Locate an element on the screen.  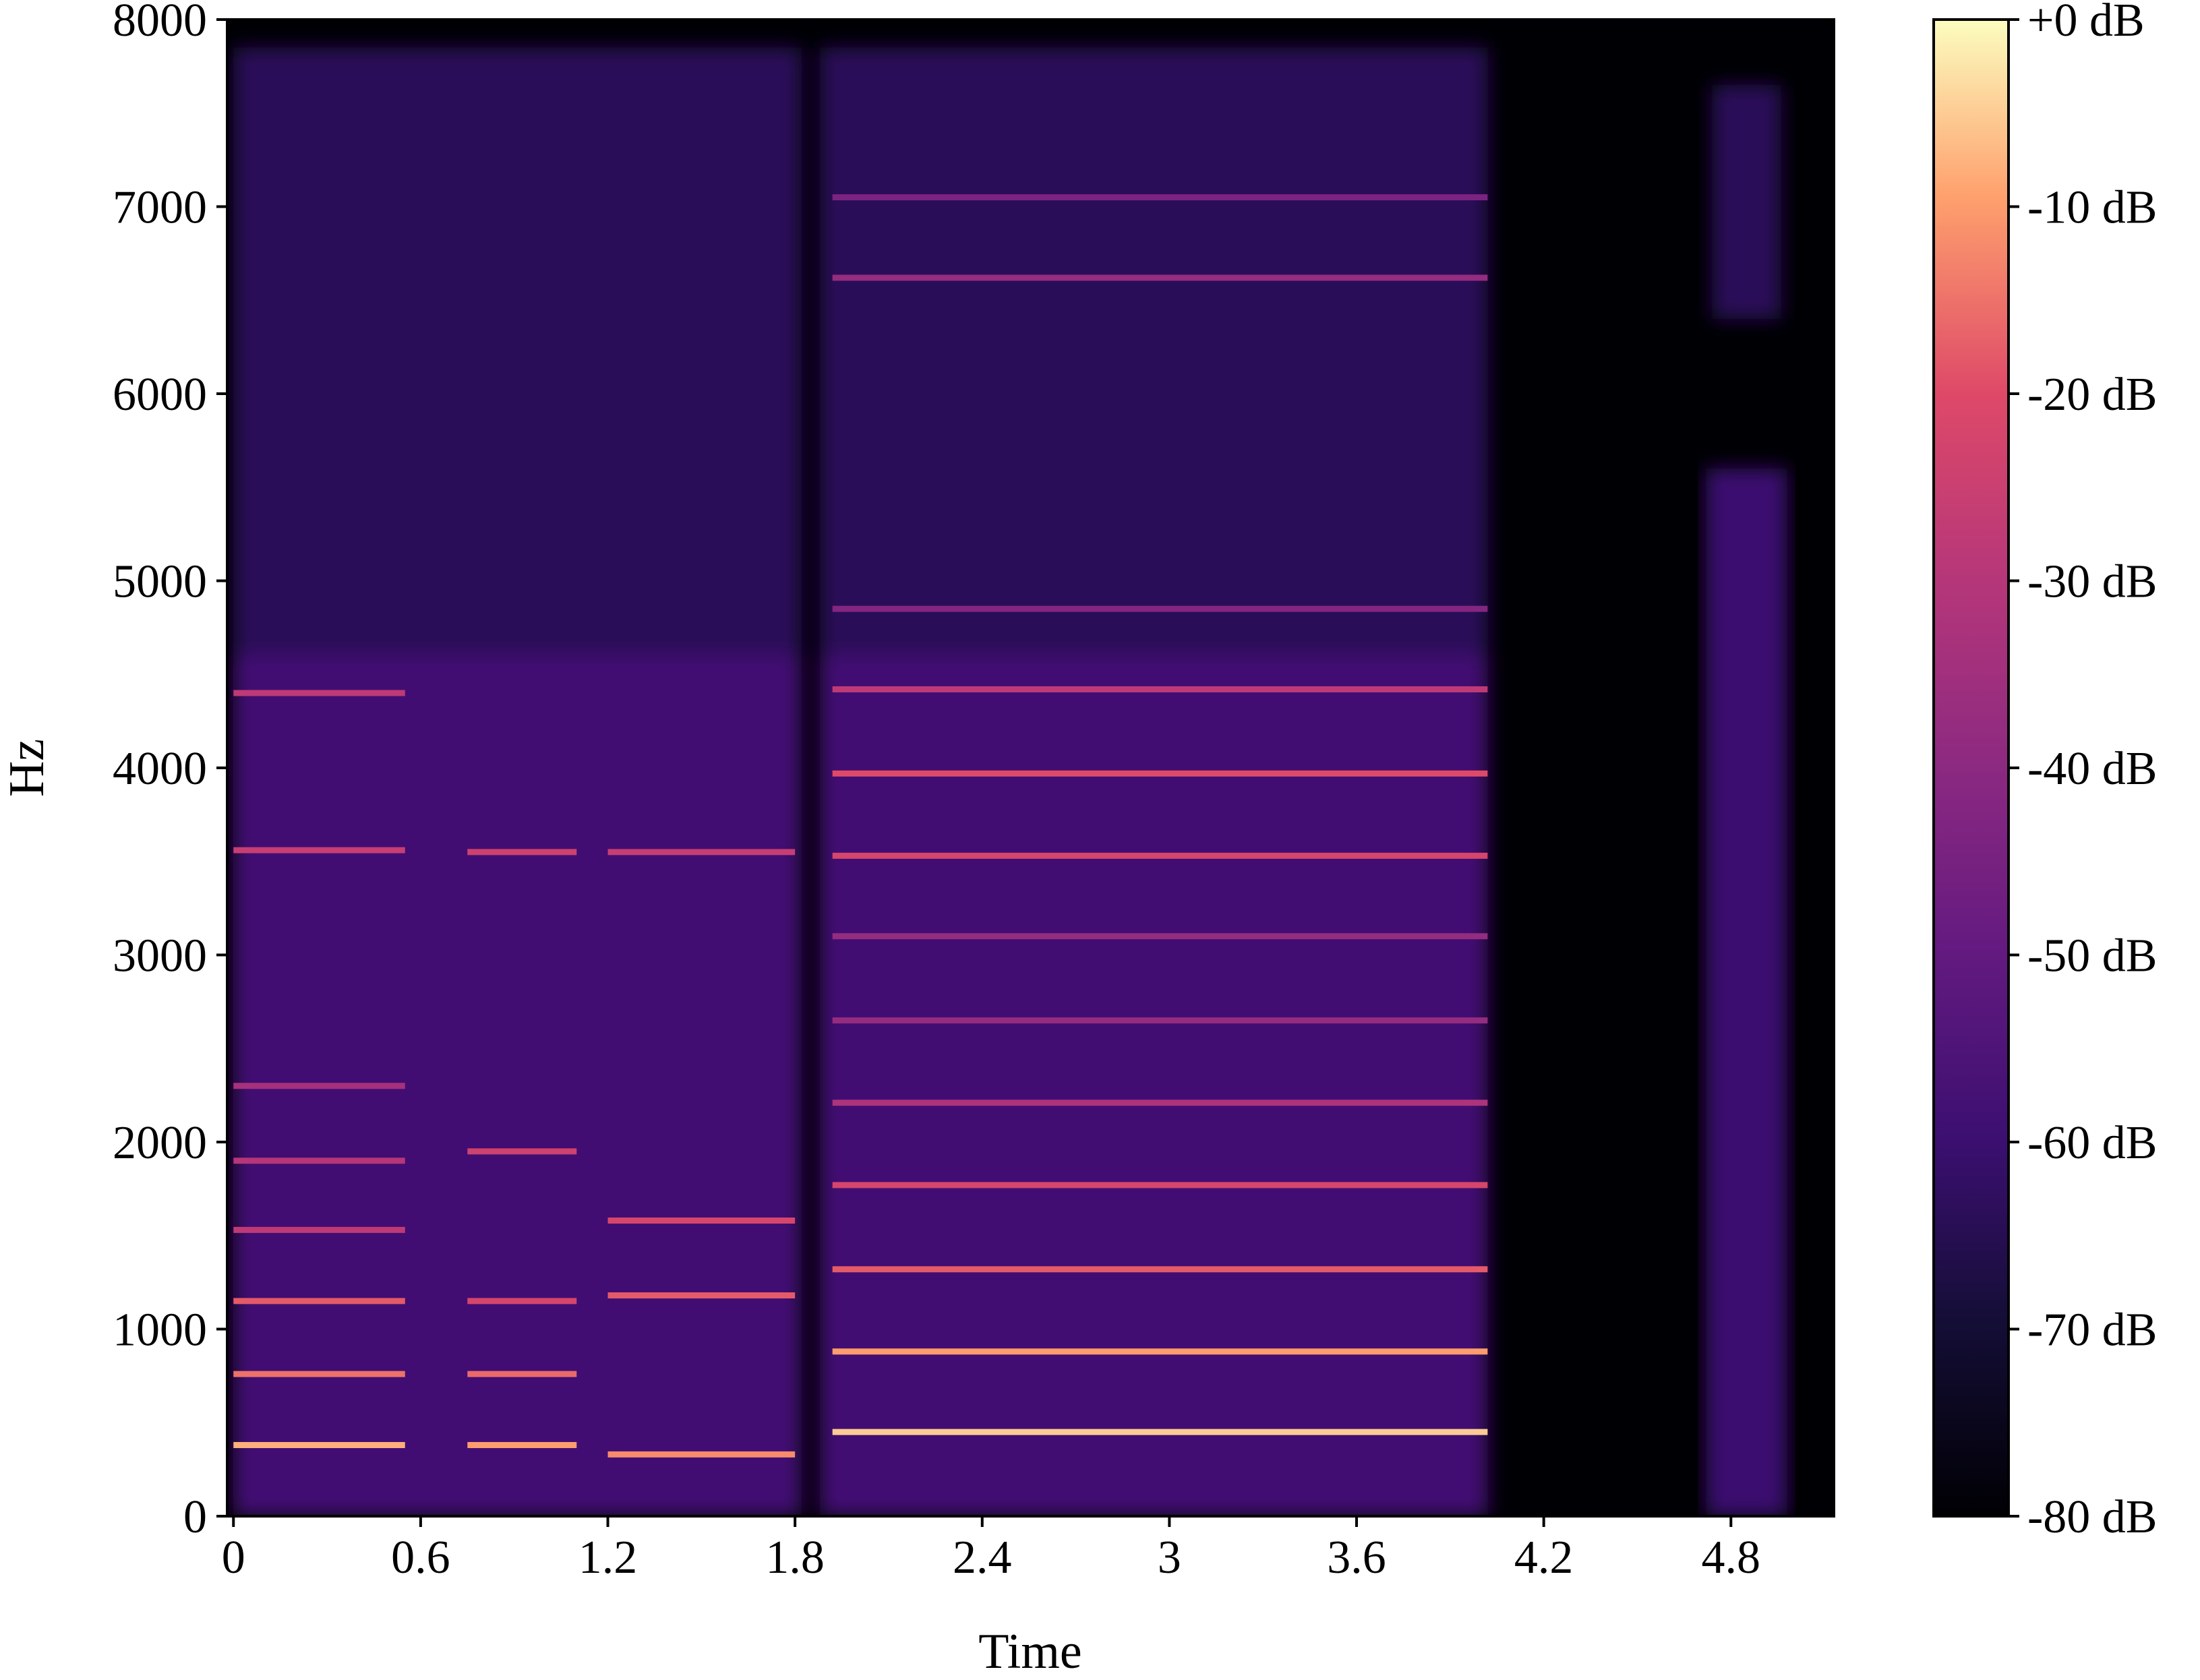
x-tick-label: 3 is located at coordinates (1169, 1558).